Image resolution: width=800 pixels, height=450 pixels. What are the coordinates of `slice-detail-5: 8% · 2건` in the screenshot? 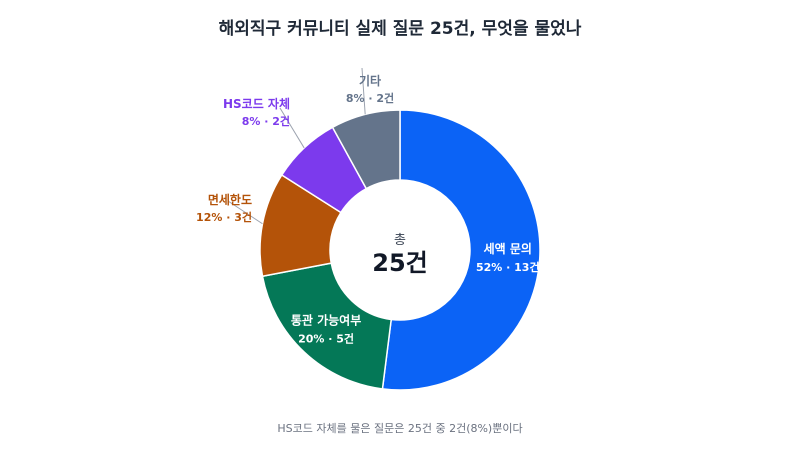 It's located at (370, 98).